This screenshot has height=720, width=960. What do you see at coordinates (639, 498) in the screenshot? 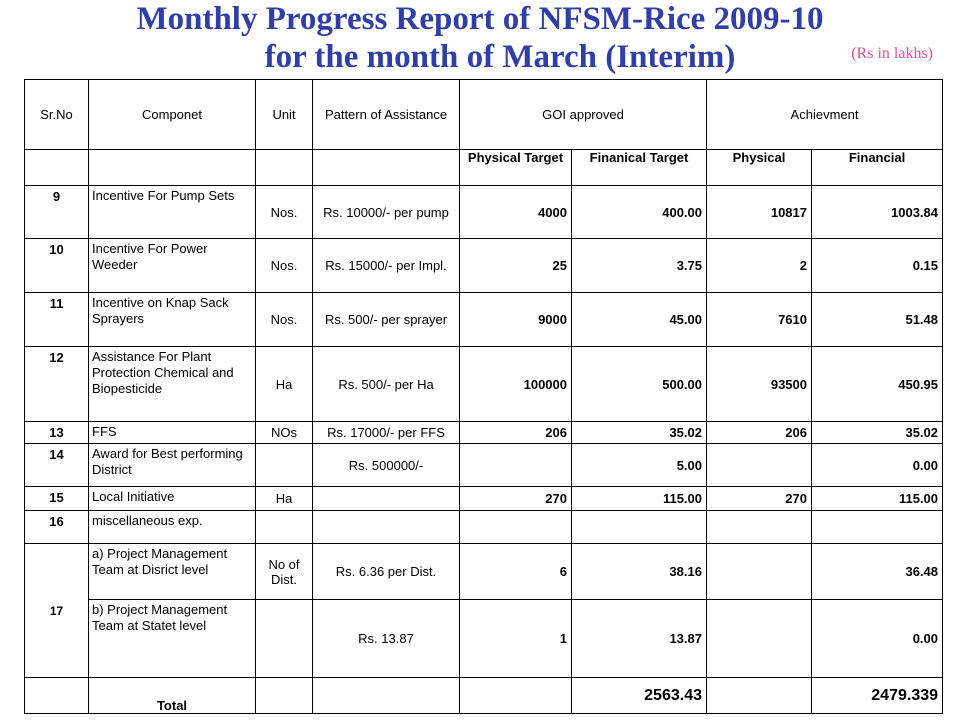
I see `financial-target-cell: 115.00` at bounding box center [639, 498].